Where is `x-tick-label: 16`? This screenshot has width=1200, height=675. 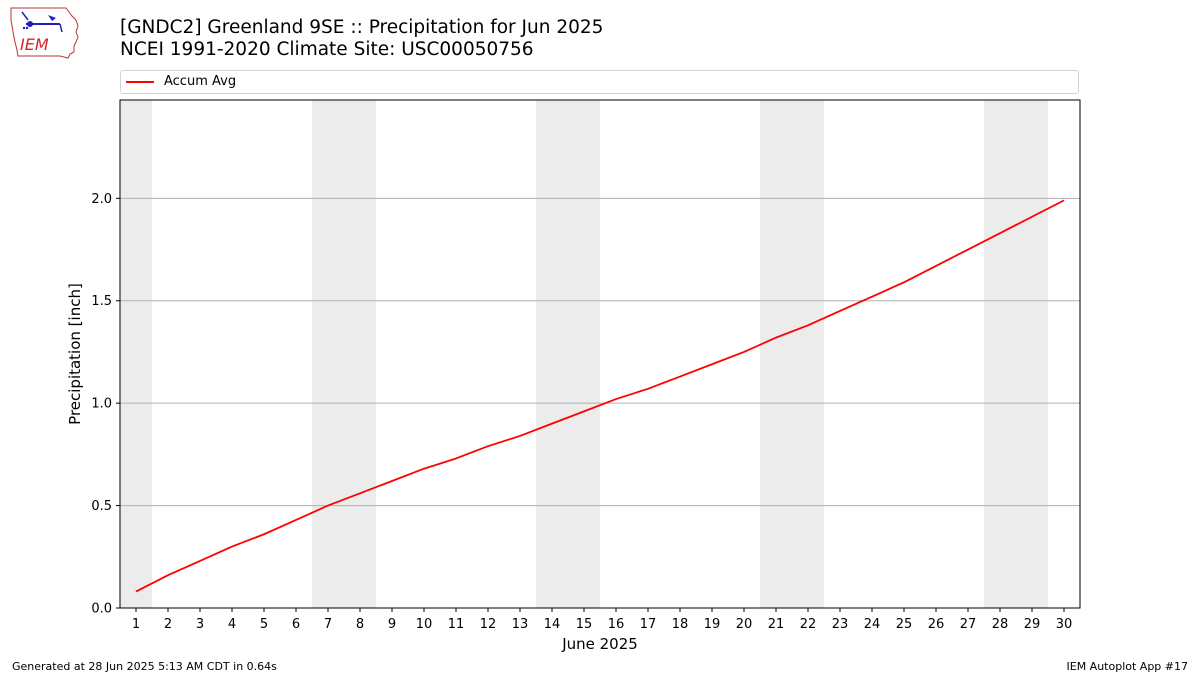 x-tick-label: 16 is located at coordinates (616, 624).